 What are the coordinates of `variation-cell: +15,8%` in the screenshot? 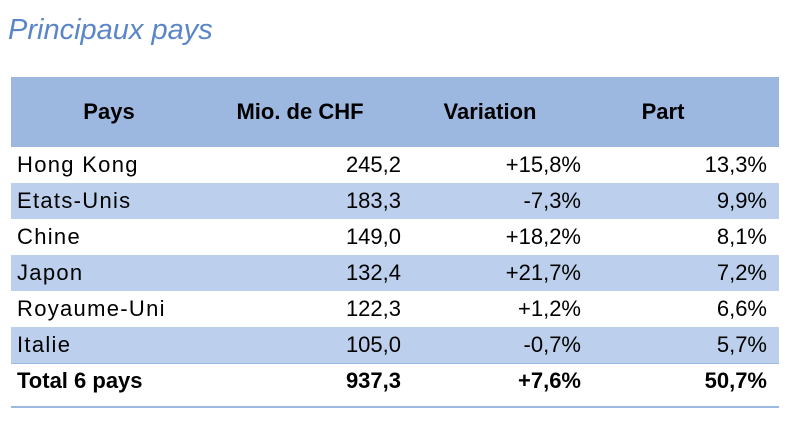 It's located at (543, 164).